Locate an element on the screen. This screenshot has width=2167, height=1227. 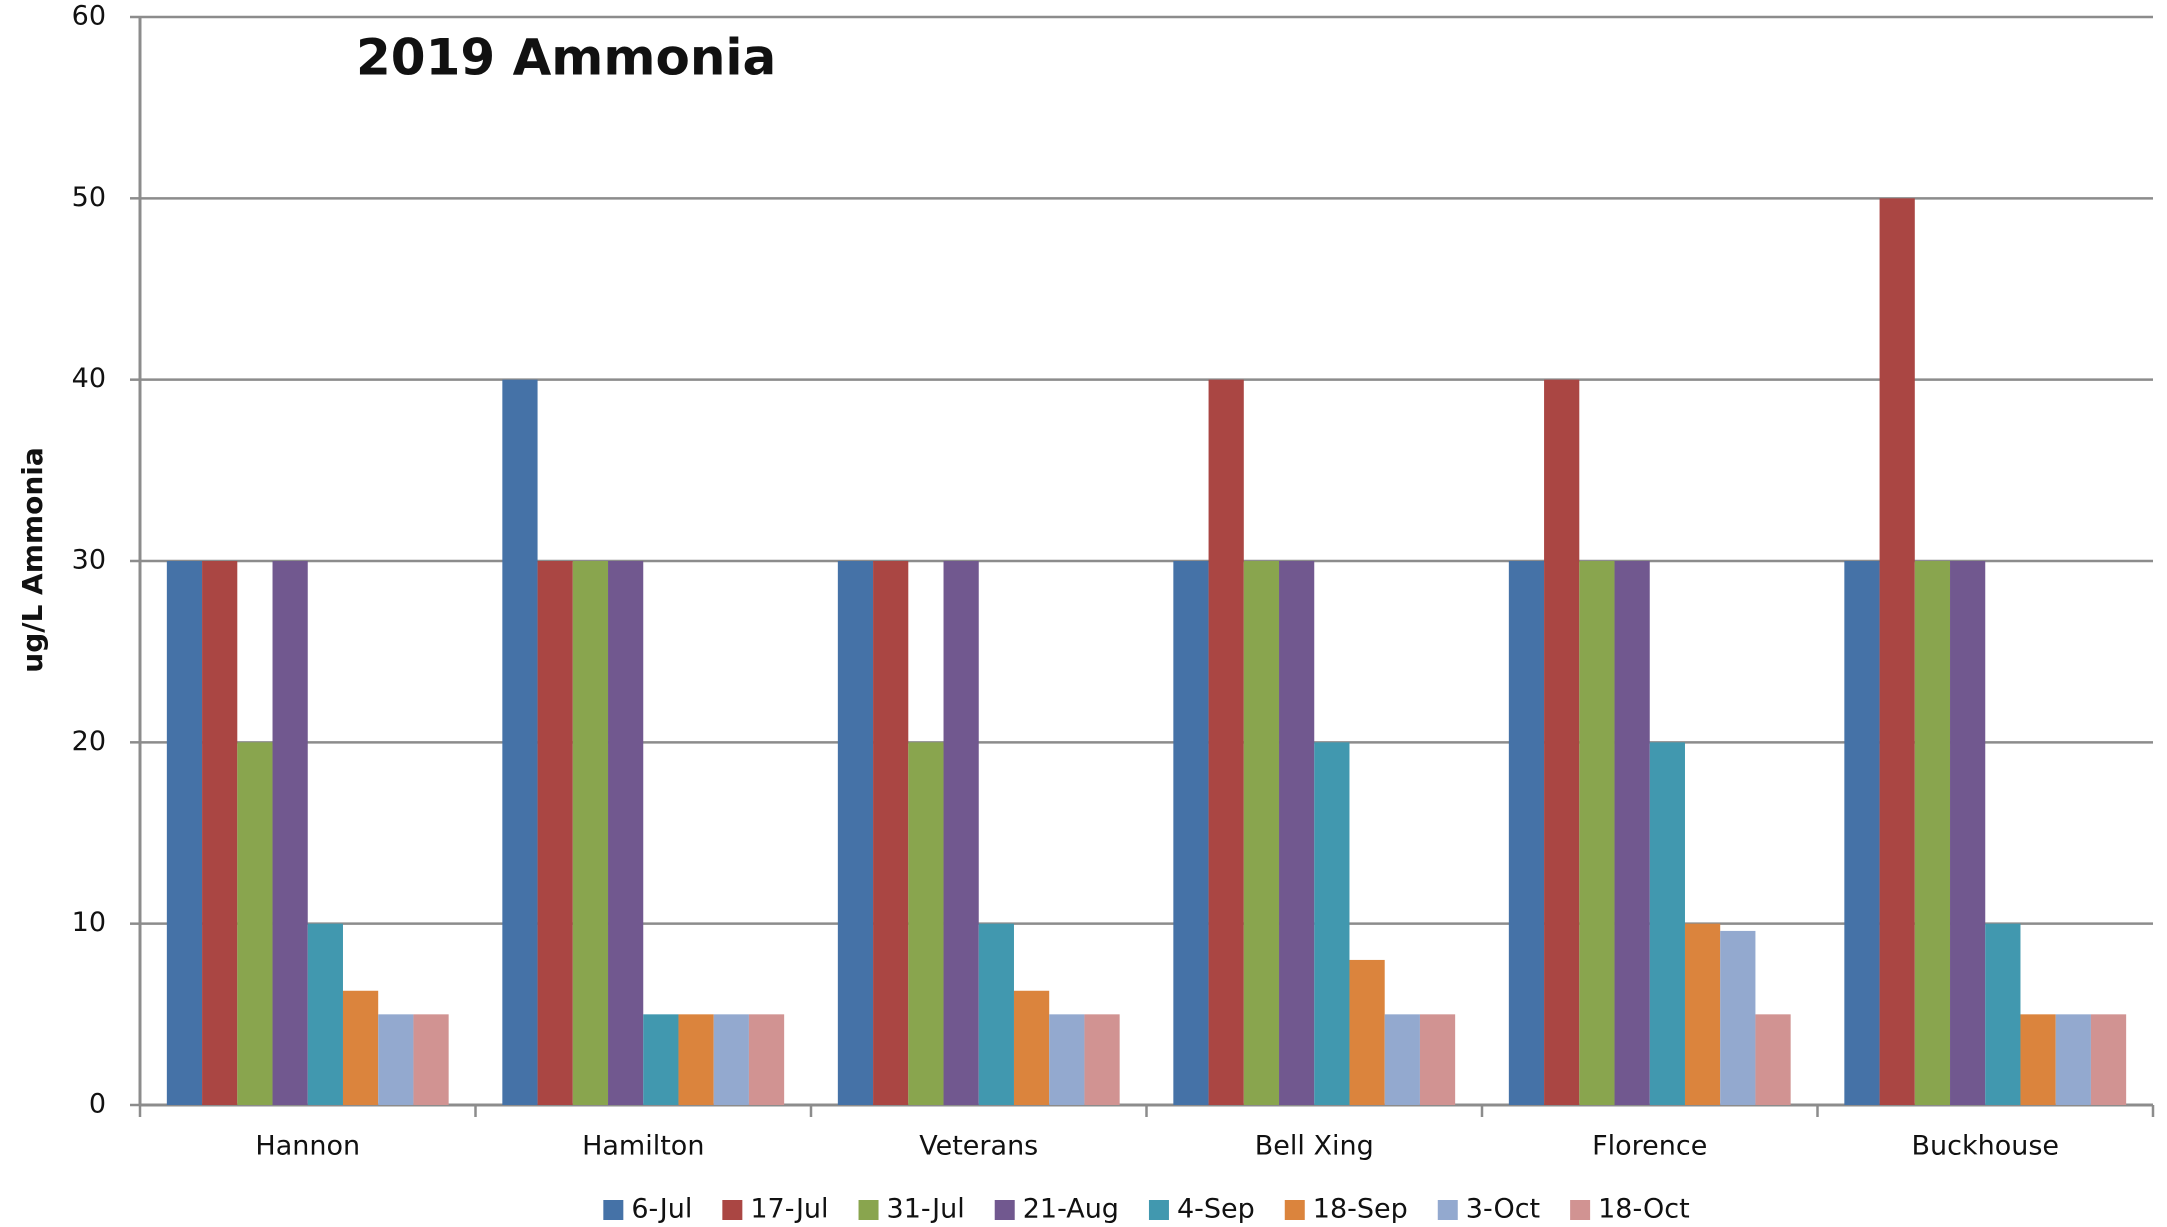
x-tick-label: Buckhouse is located at coordinates (1985, 1146).